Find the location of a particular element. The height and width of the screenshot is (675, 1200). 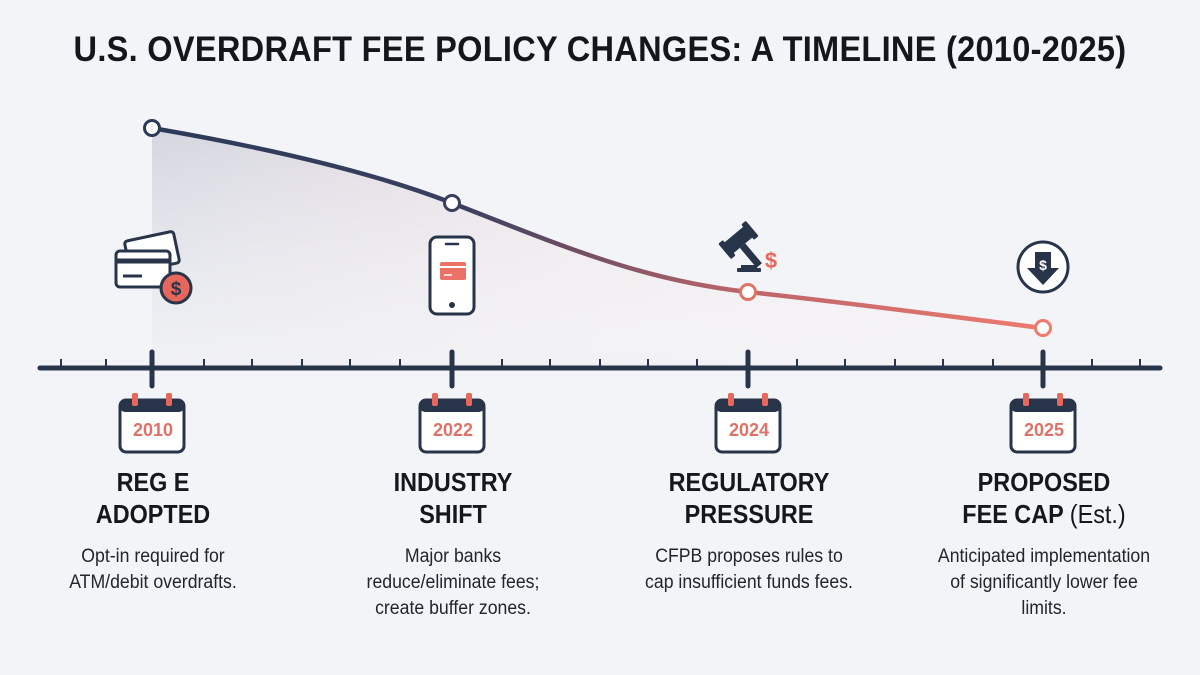

estimate-marker: (Est.) is located at coordinates (1097, 514).